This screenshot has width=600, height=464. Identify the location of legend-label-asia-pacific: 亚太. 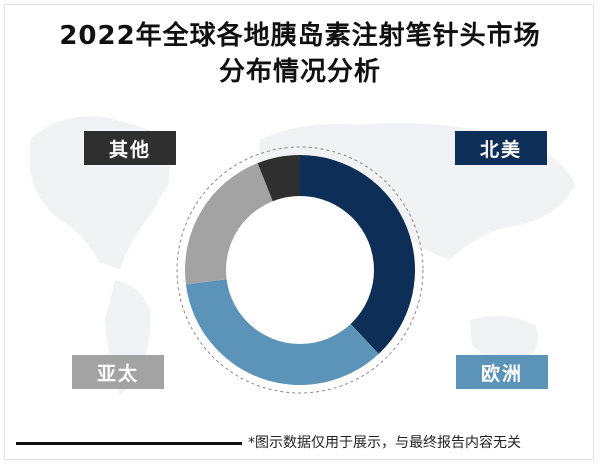
(118, 372).